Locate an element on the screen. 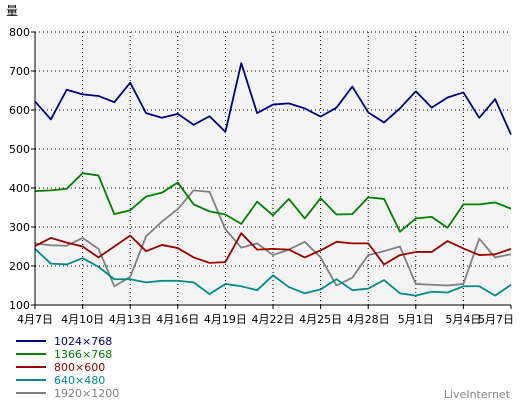 This screenshot has width=520, height=405. legend-label: 1920×1200 is located at coordinates (86, 393).